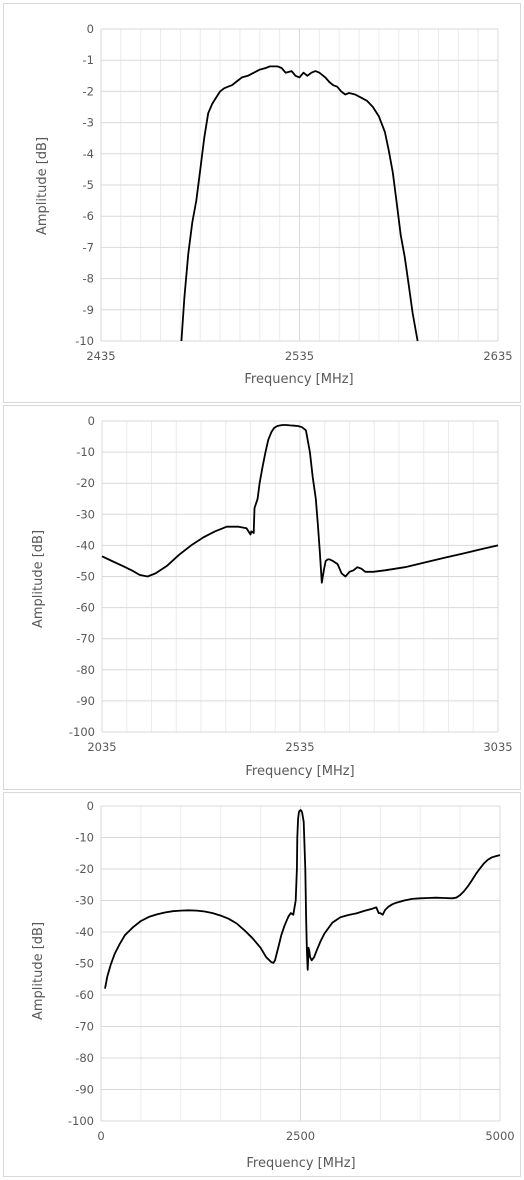  What do you see at coordinates (88, 279) in the screenshot?
I see `y-tick-label: -8` at bounding box center [88, 279].